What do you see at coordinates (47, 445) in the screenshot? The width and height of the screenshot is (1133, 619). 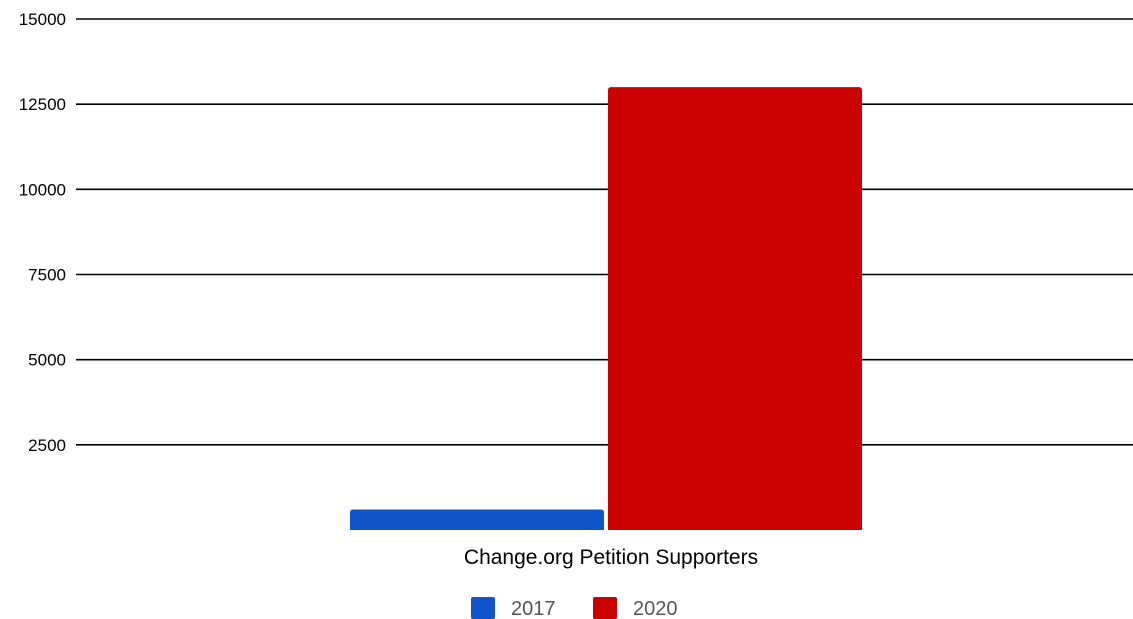 I see `y-tick-label: 2500` at bounding box center [47, 445].